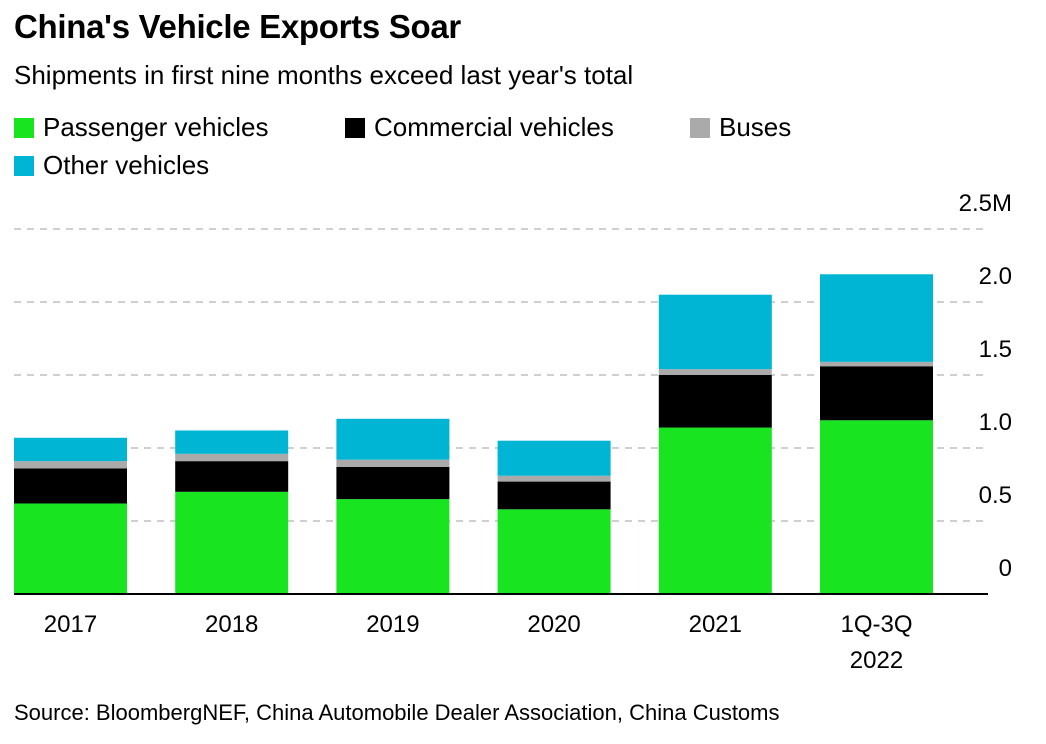  I want to click on y-tick-label: 0, so click(1005, 568).